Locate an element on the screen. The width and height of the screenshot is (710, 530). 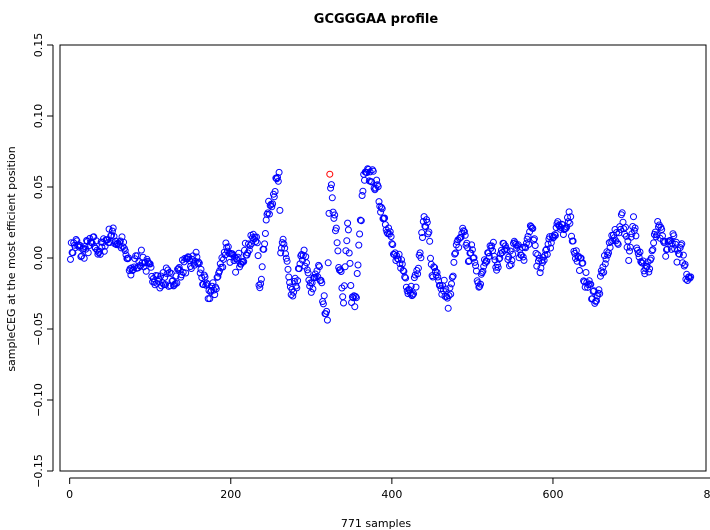
x-axis: 0 200 400 600 800 is located at coordinates (388, 489).